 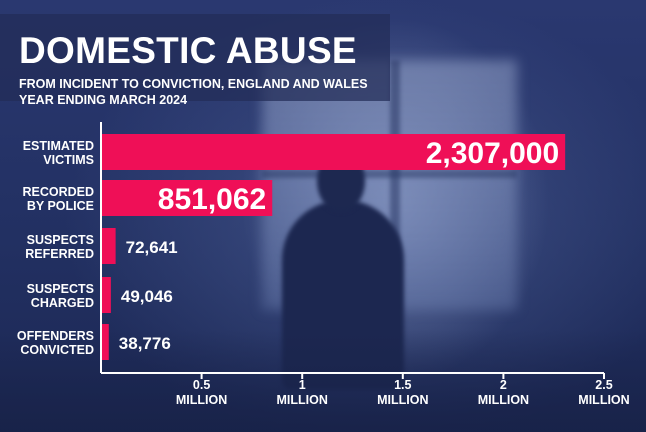 What do you see at coordinates (188, 50) in the screenshot?
I see `chart-title: DOMESTIC ABUSE` at bounding box center [188, 50].